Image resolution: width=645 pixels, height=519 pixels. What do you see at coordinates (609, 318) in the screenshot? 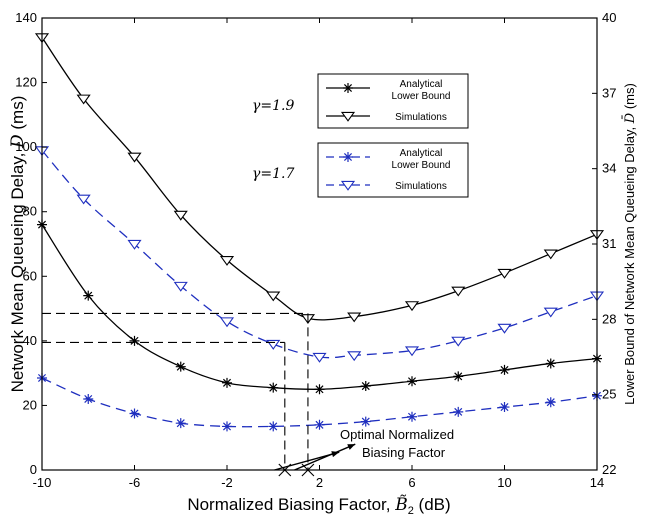
I see `y-right-tick-label: 28` at bounding box center [609, 318].